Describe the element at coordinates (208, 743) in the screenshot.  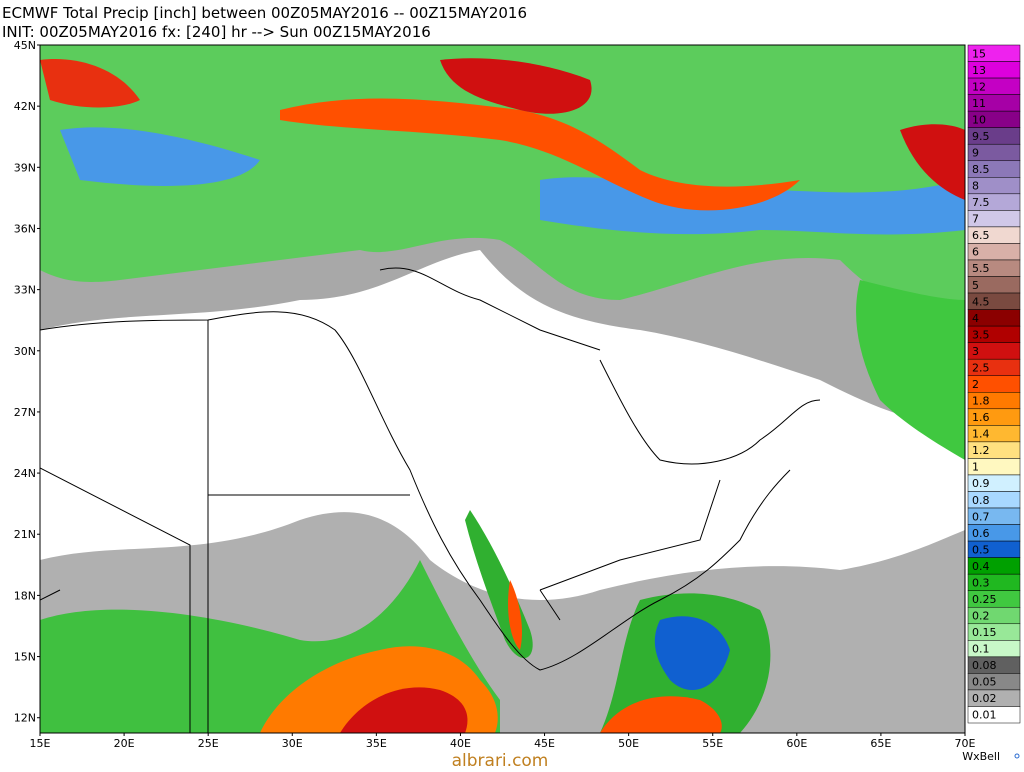
I see `lon-label: 25E` at that location.